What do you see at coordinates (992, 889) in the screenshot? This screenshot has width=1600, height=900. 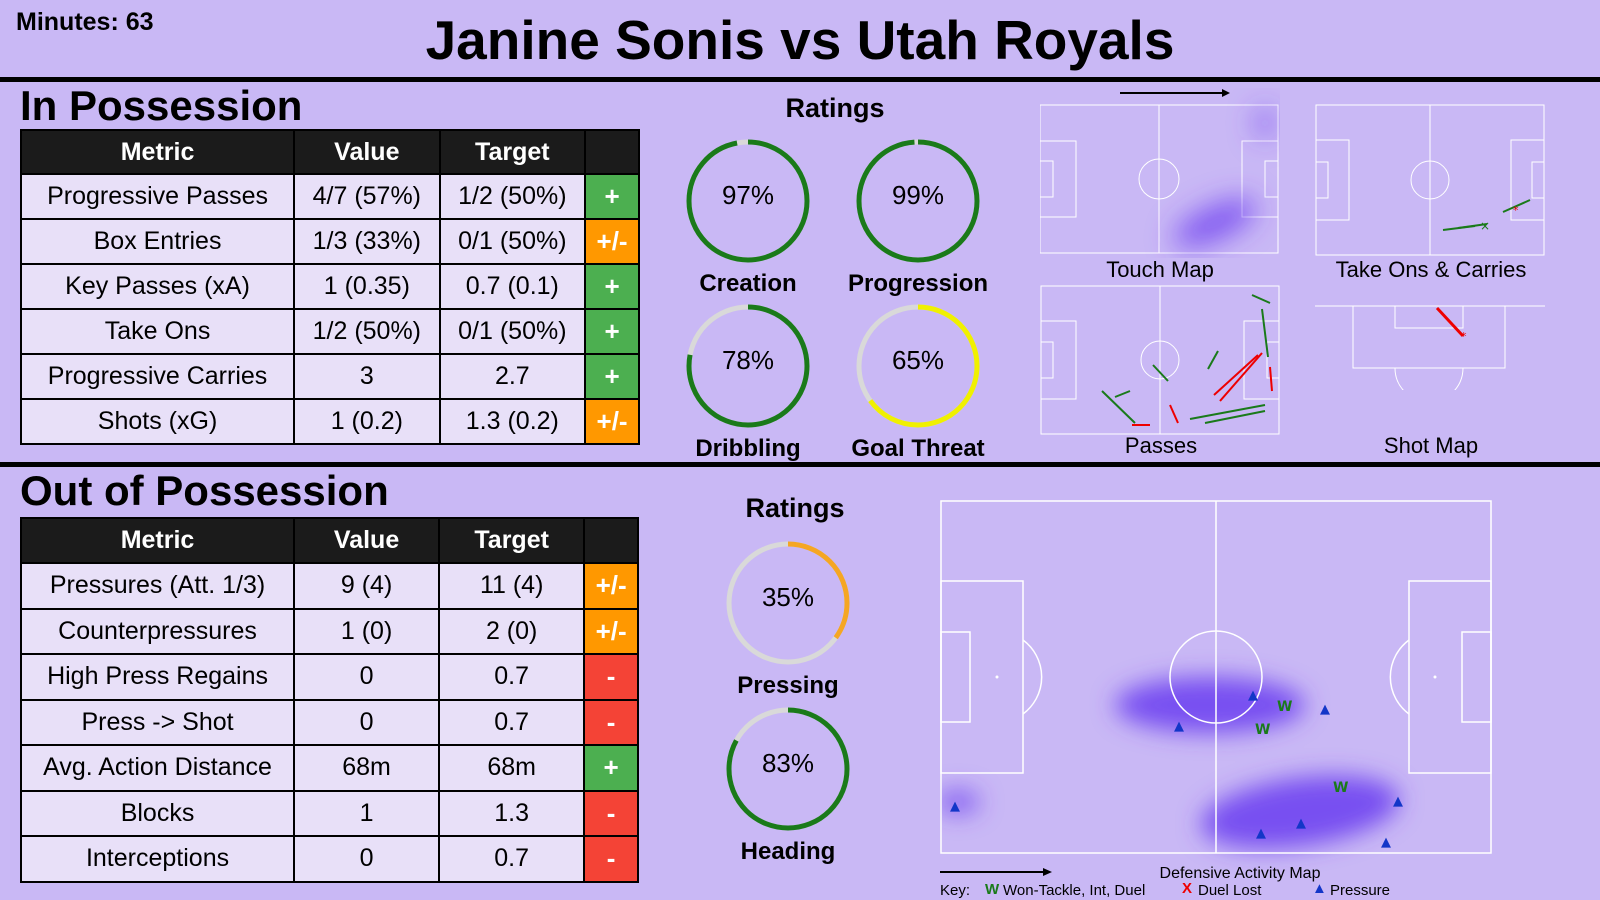 I see `key-won-symbol: W` at bounding box center [992, 889].